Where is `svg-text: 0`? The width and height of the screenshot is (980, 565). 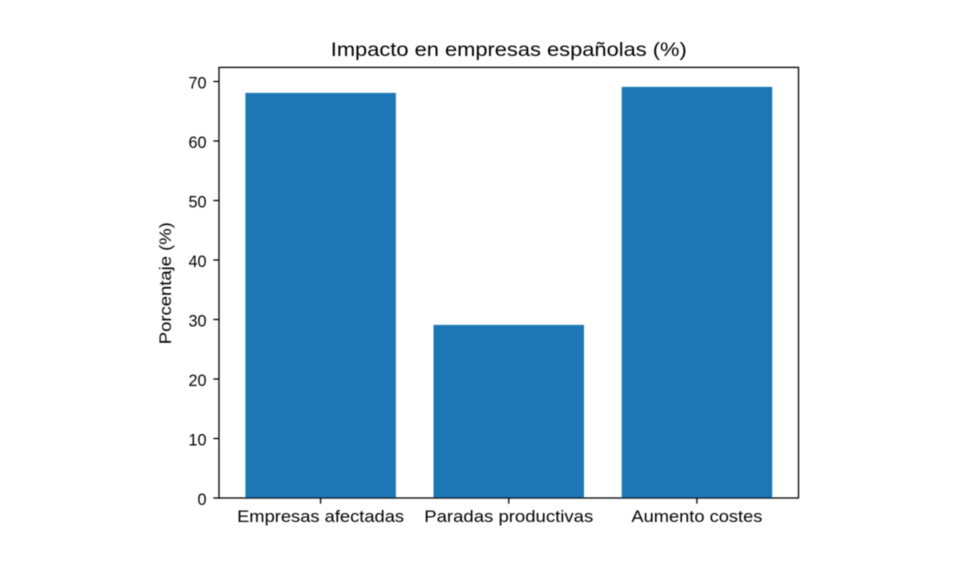 svg-text: 0 is located at coordinates (201, 500).